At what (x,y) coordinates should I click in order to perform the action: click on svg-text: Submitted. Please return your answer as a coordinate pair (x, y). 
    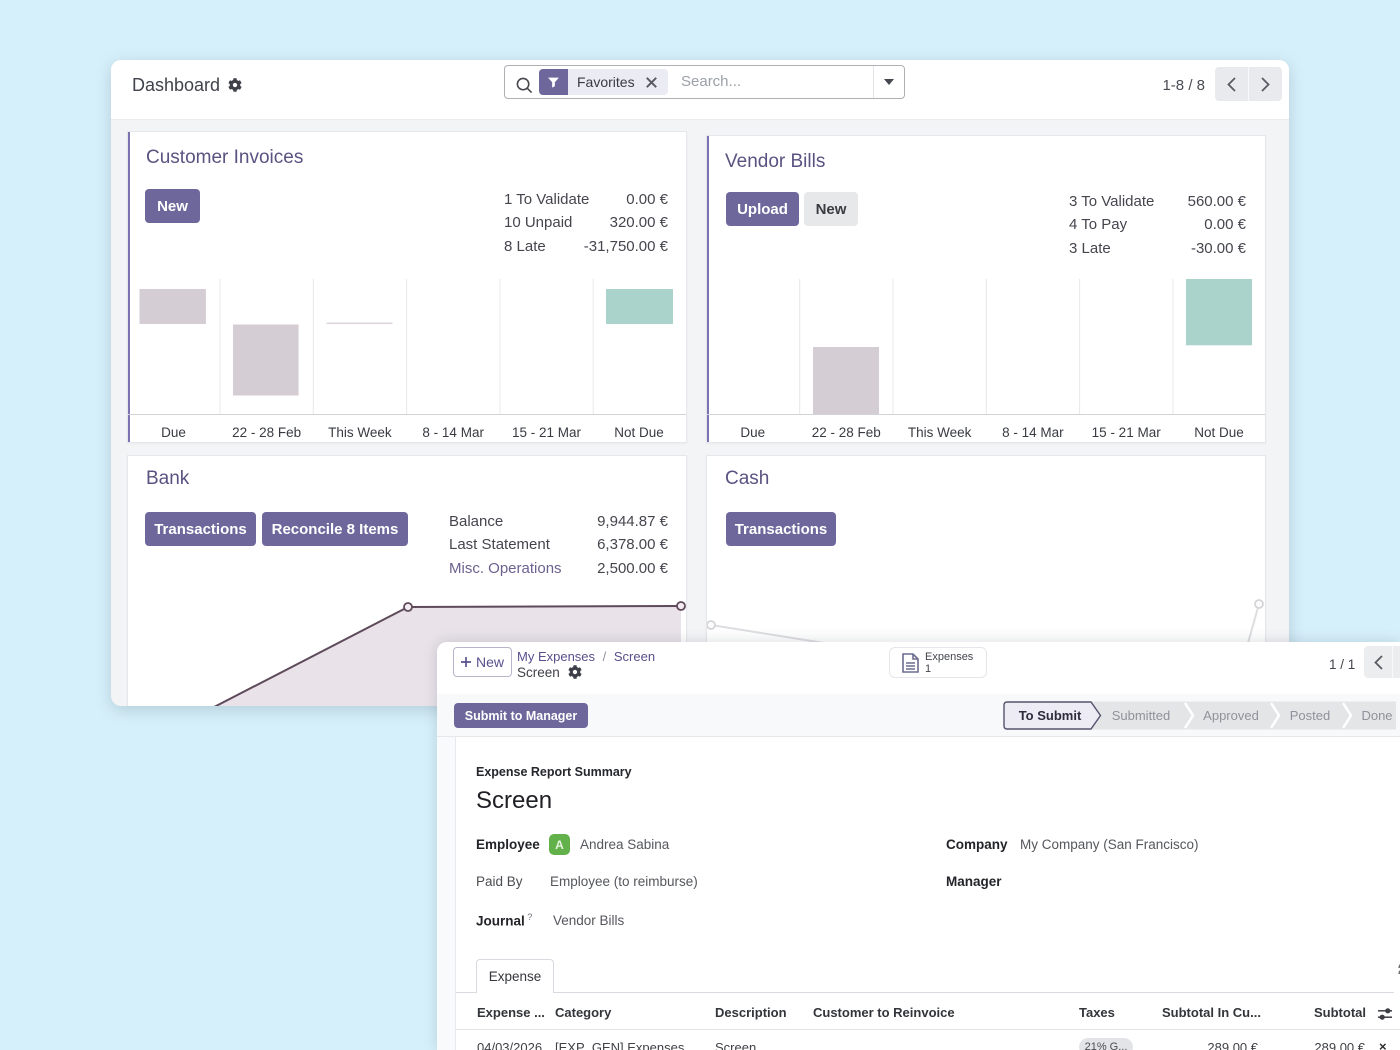
    Looking at the image, I should click on (1141, 715).